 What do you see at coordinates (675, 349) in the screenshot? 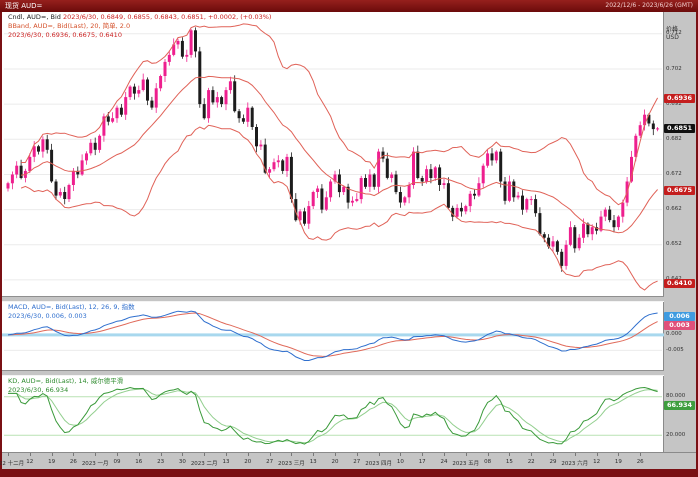
I see `macd-axis-label: -0.005` at bounding box center [675, 349].